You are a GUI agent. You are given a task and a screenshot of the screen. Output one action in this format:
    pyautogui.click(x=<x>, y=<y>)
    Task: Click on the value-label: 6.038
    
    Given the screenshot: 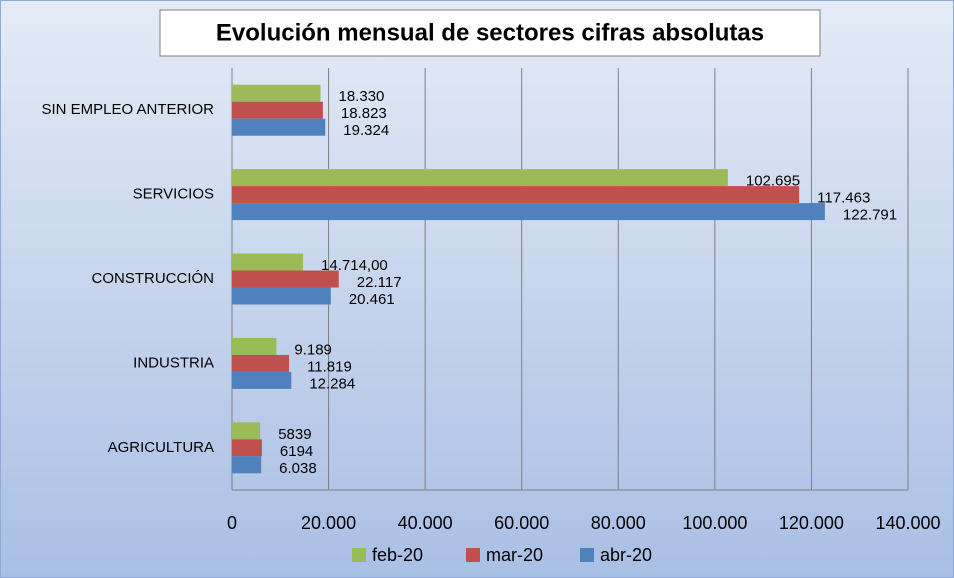 What is the action you would take?
    pyautogui.click(x=298, y=468)
    